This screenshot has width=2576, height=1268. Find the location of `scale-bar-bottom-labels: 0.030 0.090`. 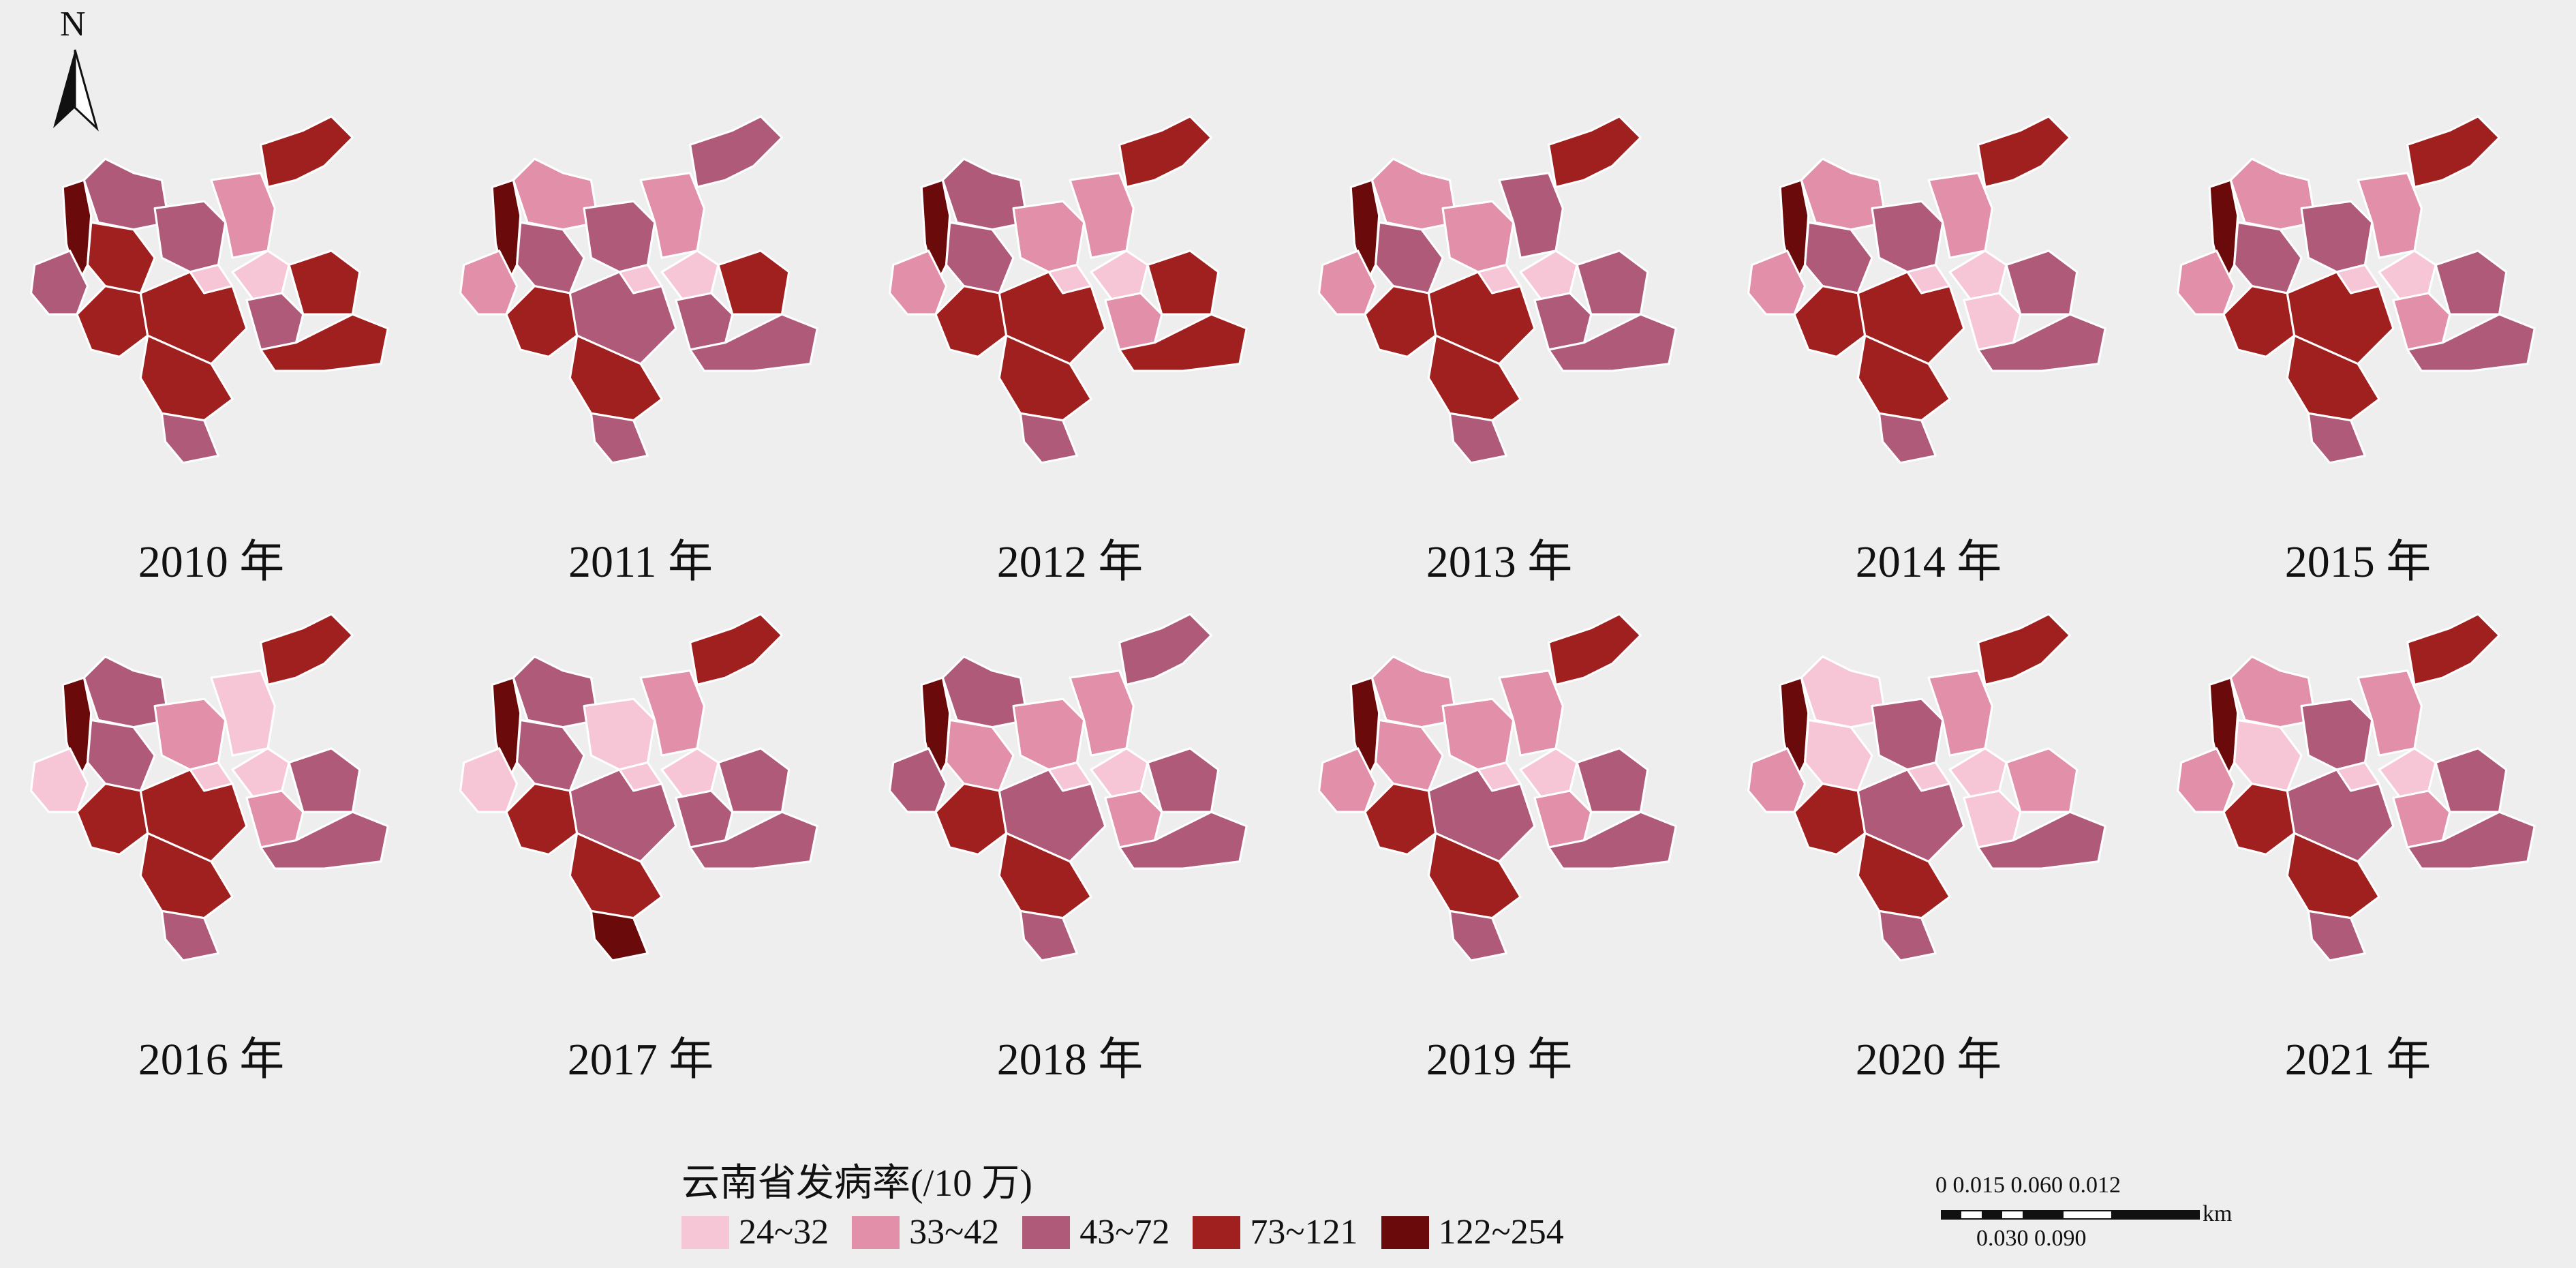

scale-bar-bottom-labels: 0.030 0.090 is located at coordinates (2032, 1239).